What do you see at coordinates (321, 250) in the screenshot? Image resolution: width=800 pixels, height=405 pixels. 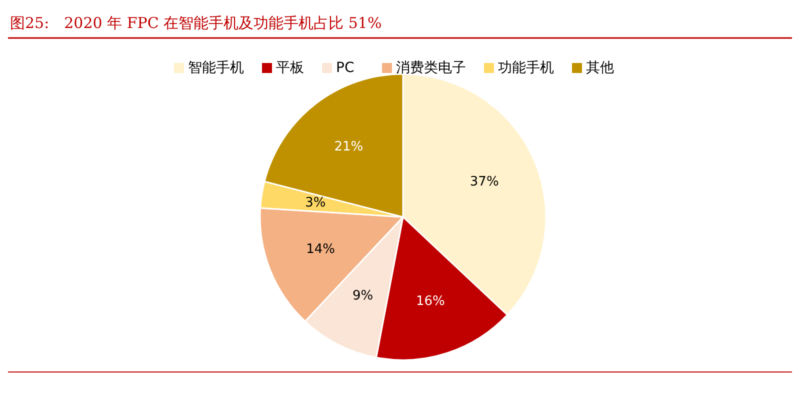 I see `data-label: 14%` at bounding box center [321, 250].